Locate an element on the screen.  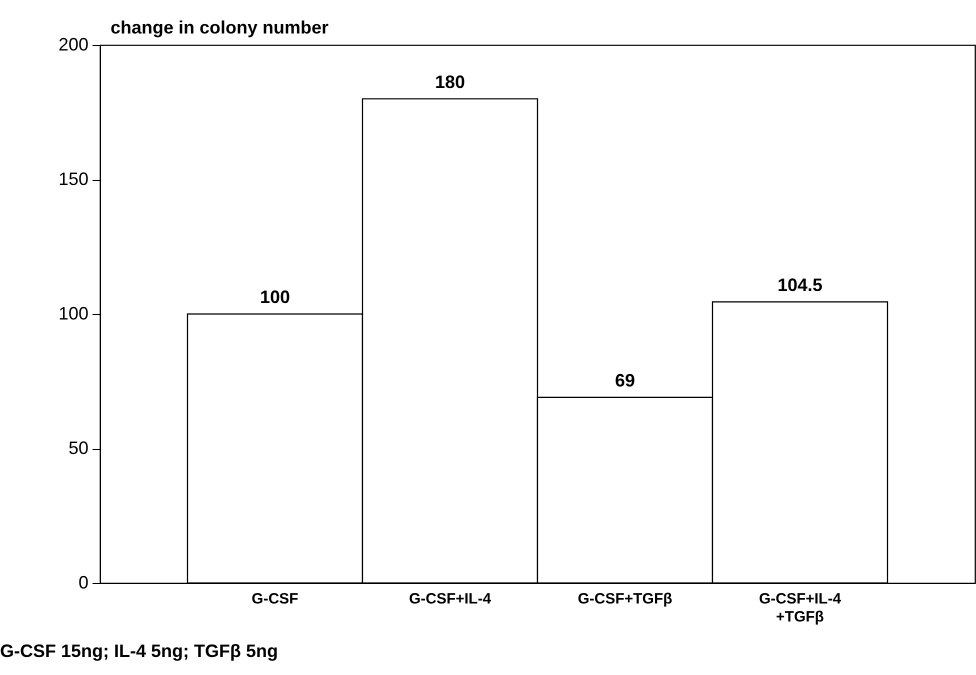
data-label: 104.5 is located at coordinates (800, 284).